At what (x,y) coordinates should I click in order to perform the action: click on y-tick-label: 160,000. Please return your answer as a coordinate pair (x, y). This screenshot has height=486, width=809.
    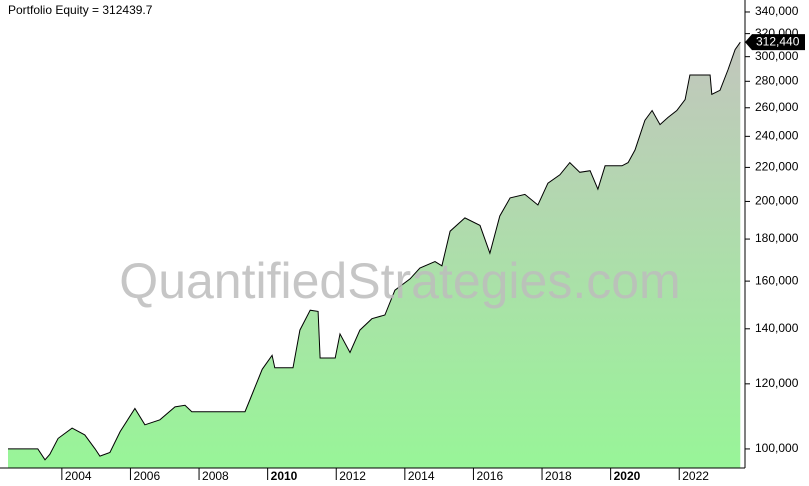
    Looking at the image, I should click on (777, 280).